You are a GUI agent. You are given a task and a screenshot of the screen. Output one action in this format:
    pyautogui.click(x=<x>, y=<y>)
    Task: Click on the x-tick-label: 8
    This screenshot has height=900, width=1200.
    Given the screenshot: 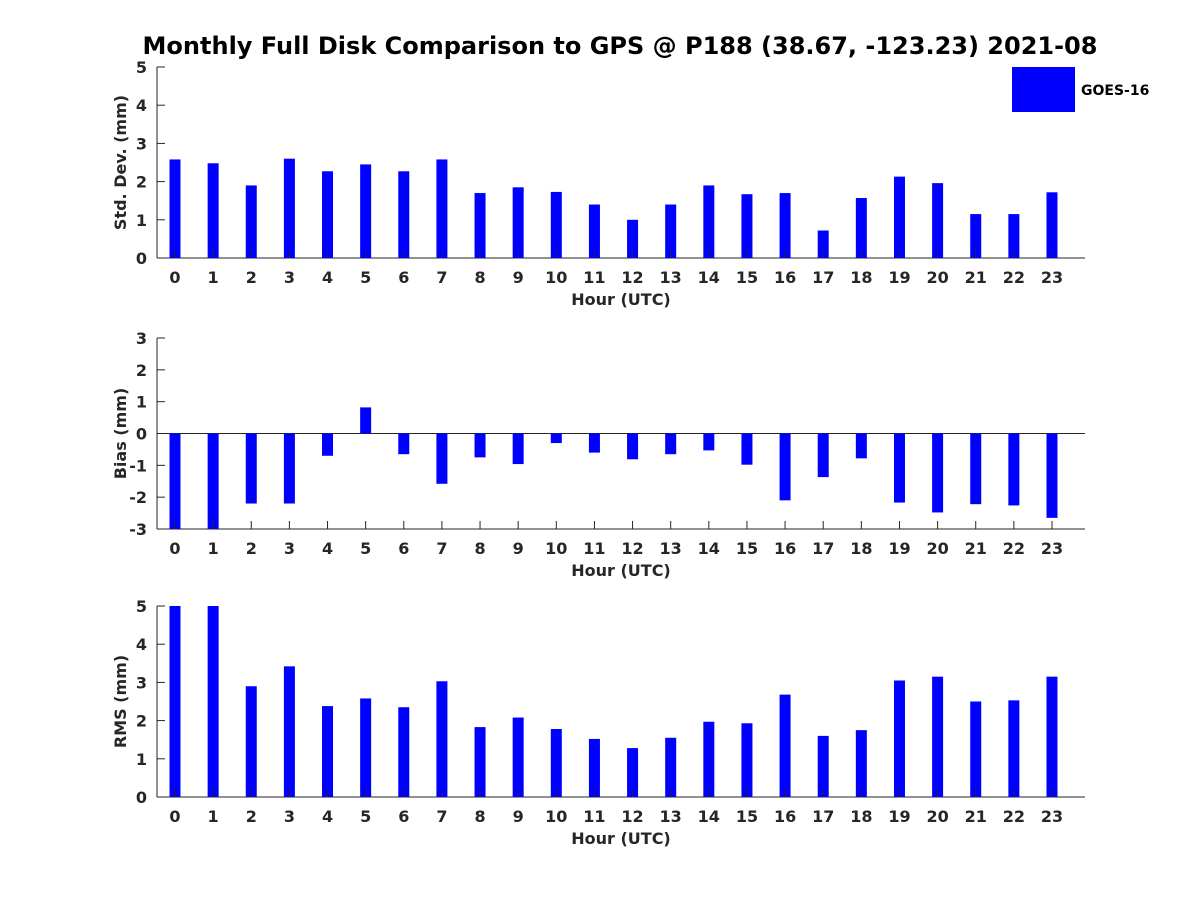 What is the action you would take?
    pyautogui.click(x=479, y=548)
    